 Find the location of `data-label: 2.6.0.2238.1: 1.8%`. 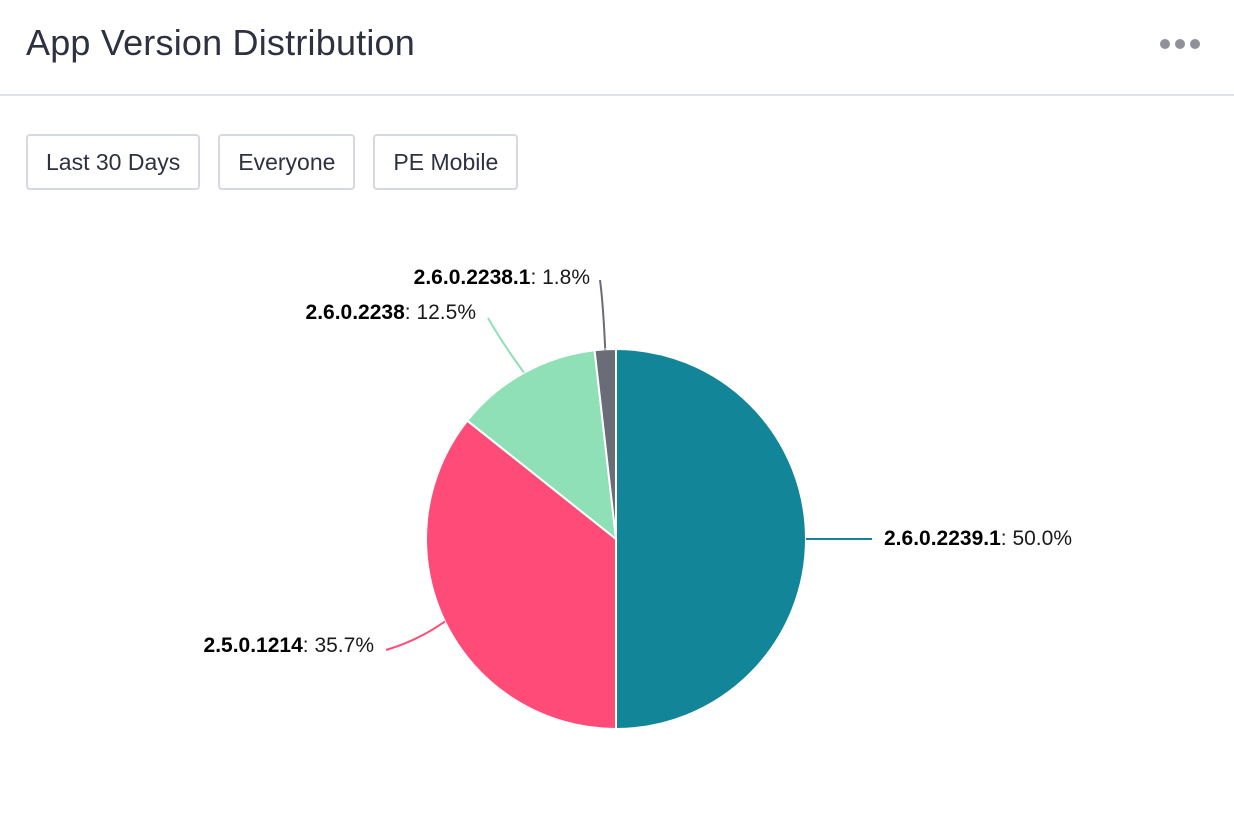

data-label: 2.6.0.2238.1: 1.8% is located at coordinates (502, 277).